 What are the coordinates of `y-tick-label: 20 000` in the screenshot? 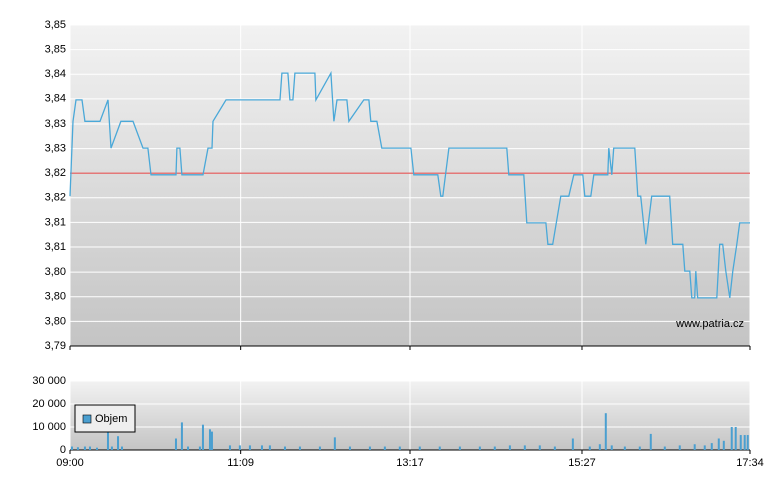 It's located at (49, 404).